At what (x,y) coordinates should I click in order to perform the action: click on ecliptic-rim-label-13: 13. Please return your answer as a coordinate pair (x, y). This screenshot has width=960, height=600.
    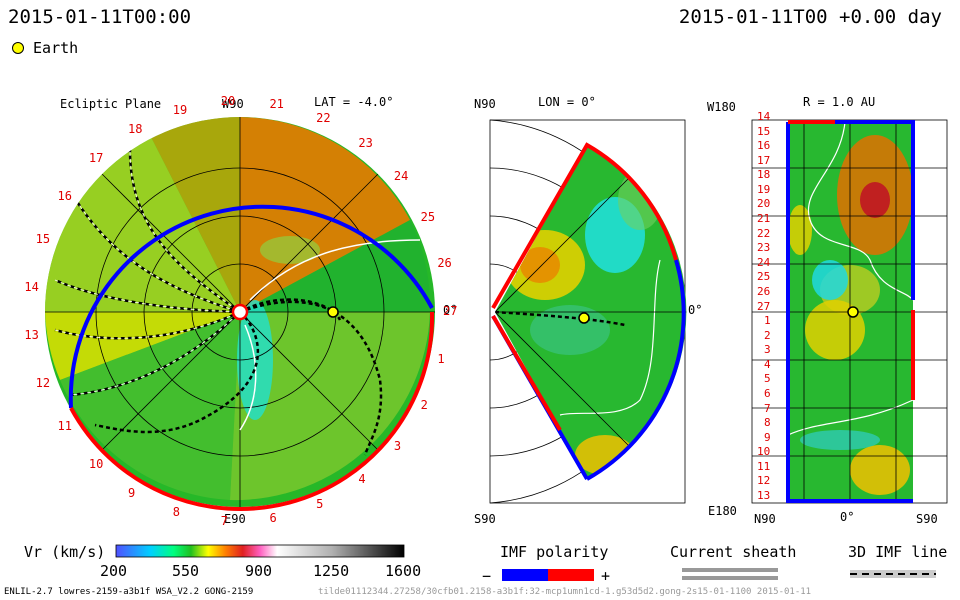
    Looking at the image, I should click on (31, 335).